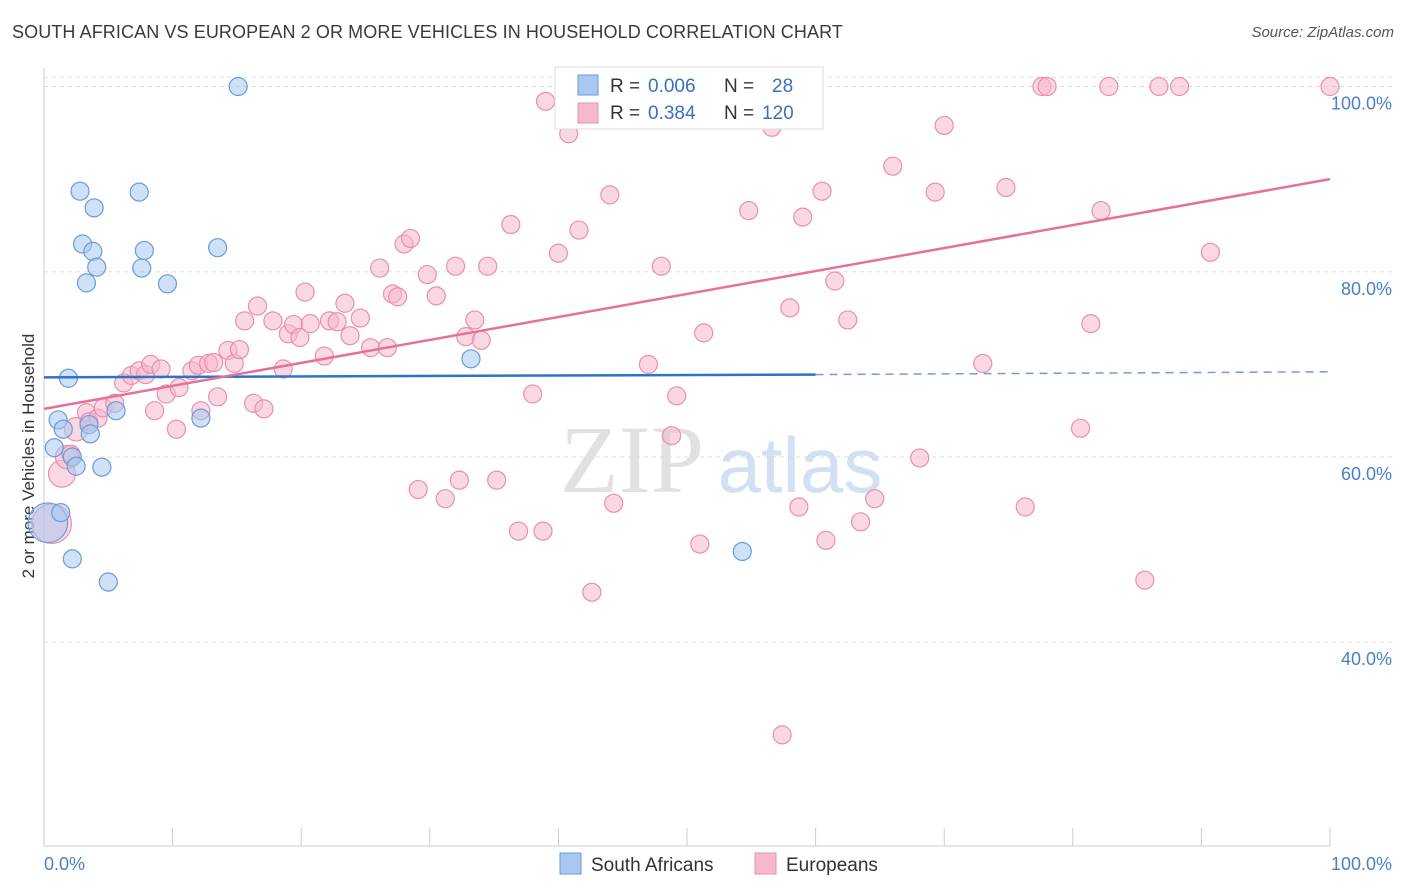 The height and width of the screenshot is (892, 1406). Describe the element at coordinates (765, 863) in the screenshot. I see `legend-bottom-swatch-europeans` at that location.